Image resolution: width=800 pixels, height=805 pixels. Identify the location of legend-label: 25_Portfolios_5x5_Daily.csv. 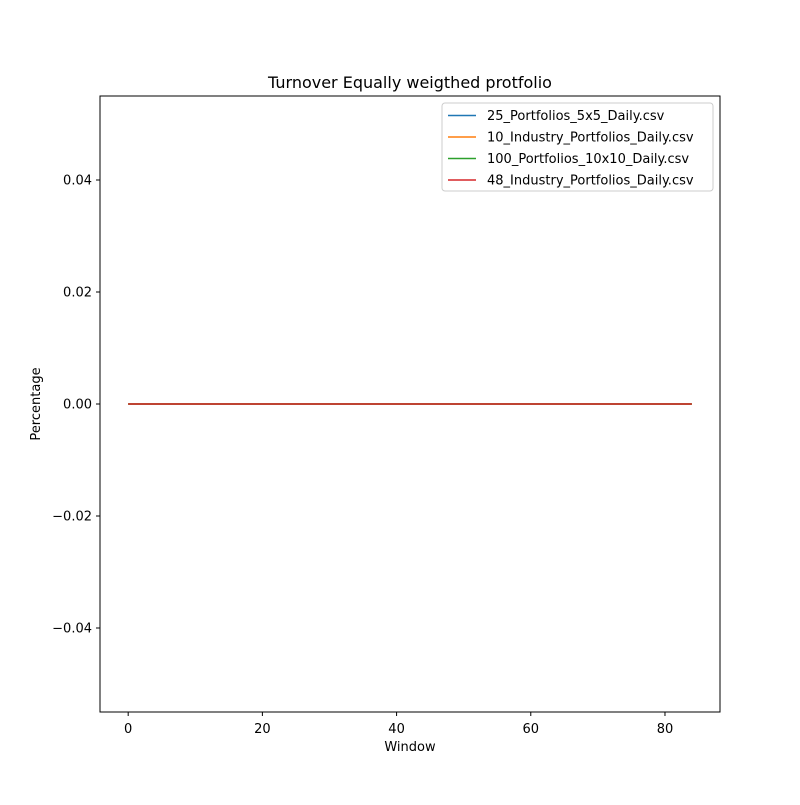
(576, 116).